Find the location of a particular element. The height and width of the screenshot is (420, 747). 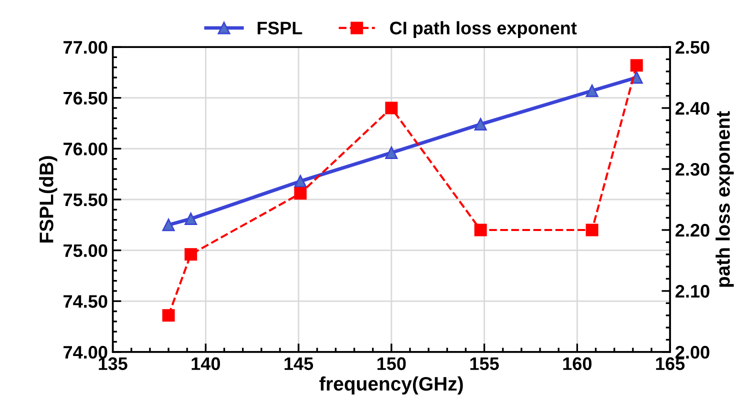

x-tick-label: 155 is located at coordinates (484, 363).